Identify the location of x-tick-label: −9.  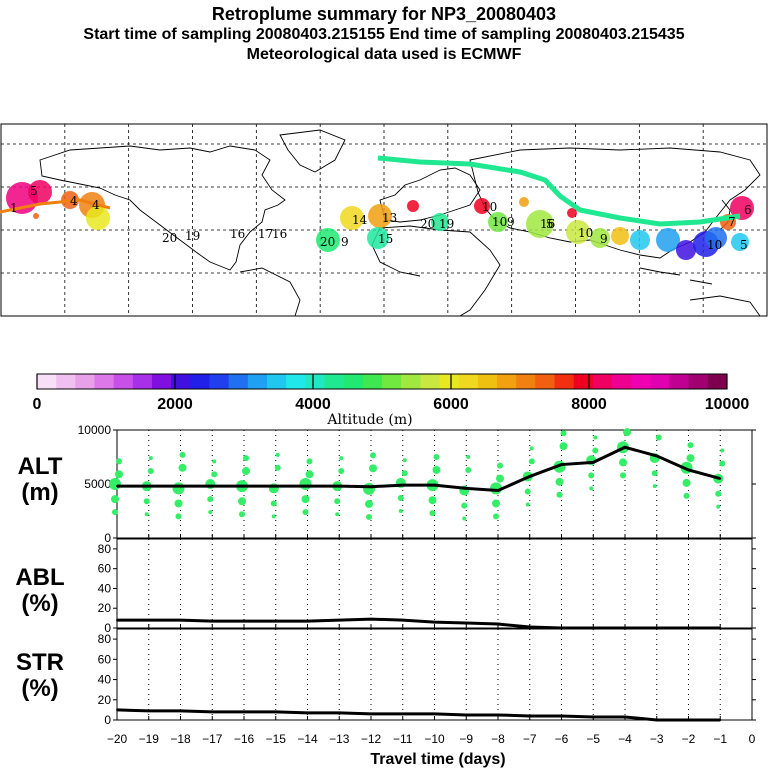
(466, 739).